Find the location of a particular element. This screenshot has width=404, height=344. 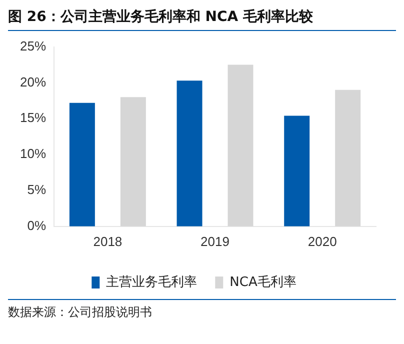

y-tick-label: 0% is located at coordinates (36, 225).